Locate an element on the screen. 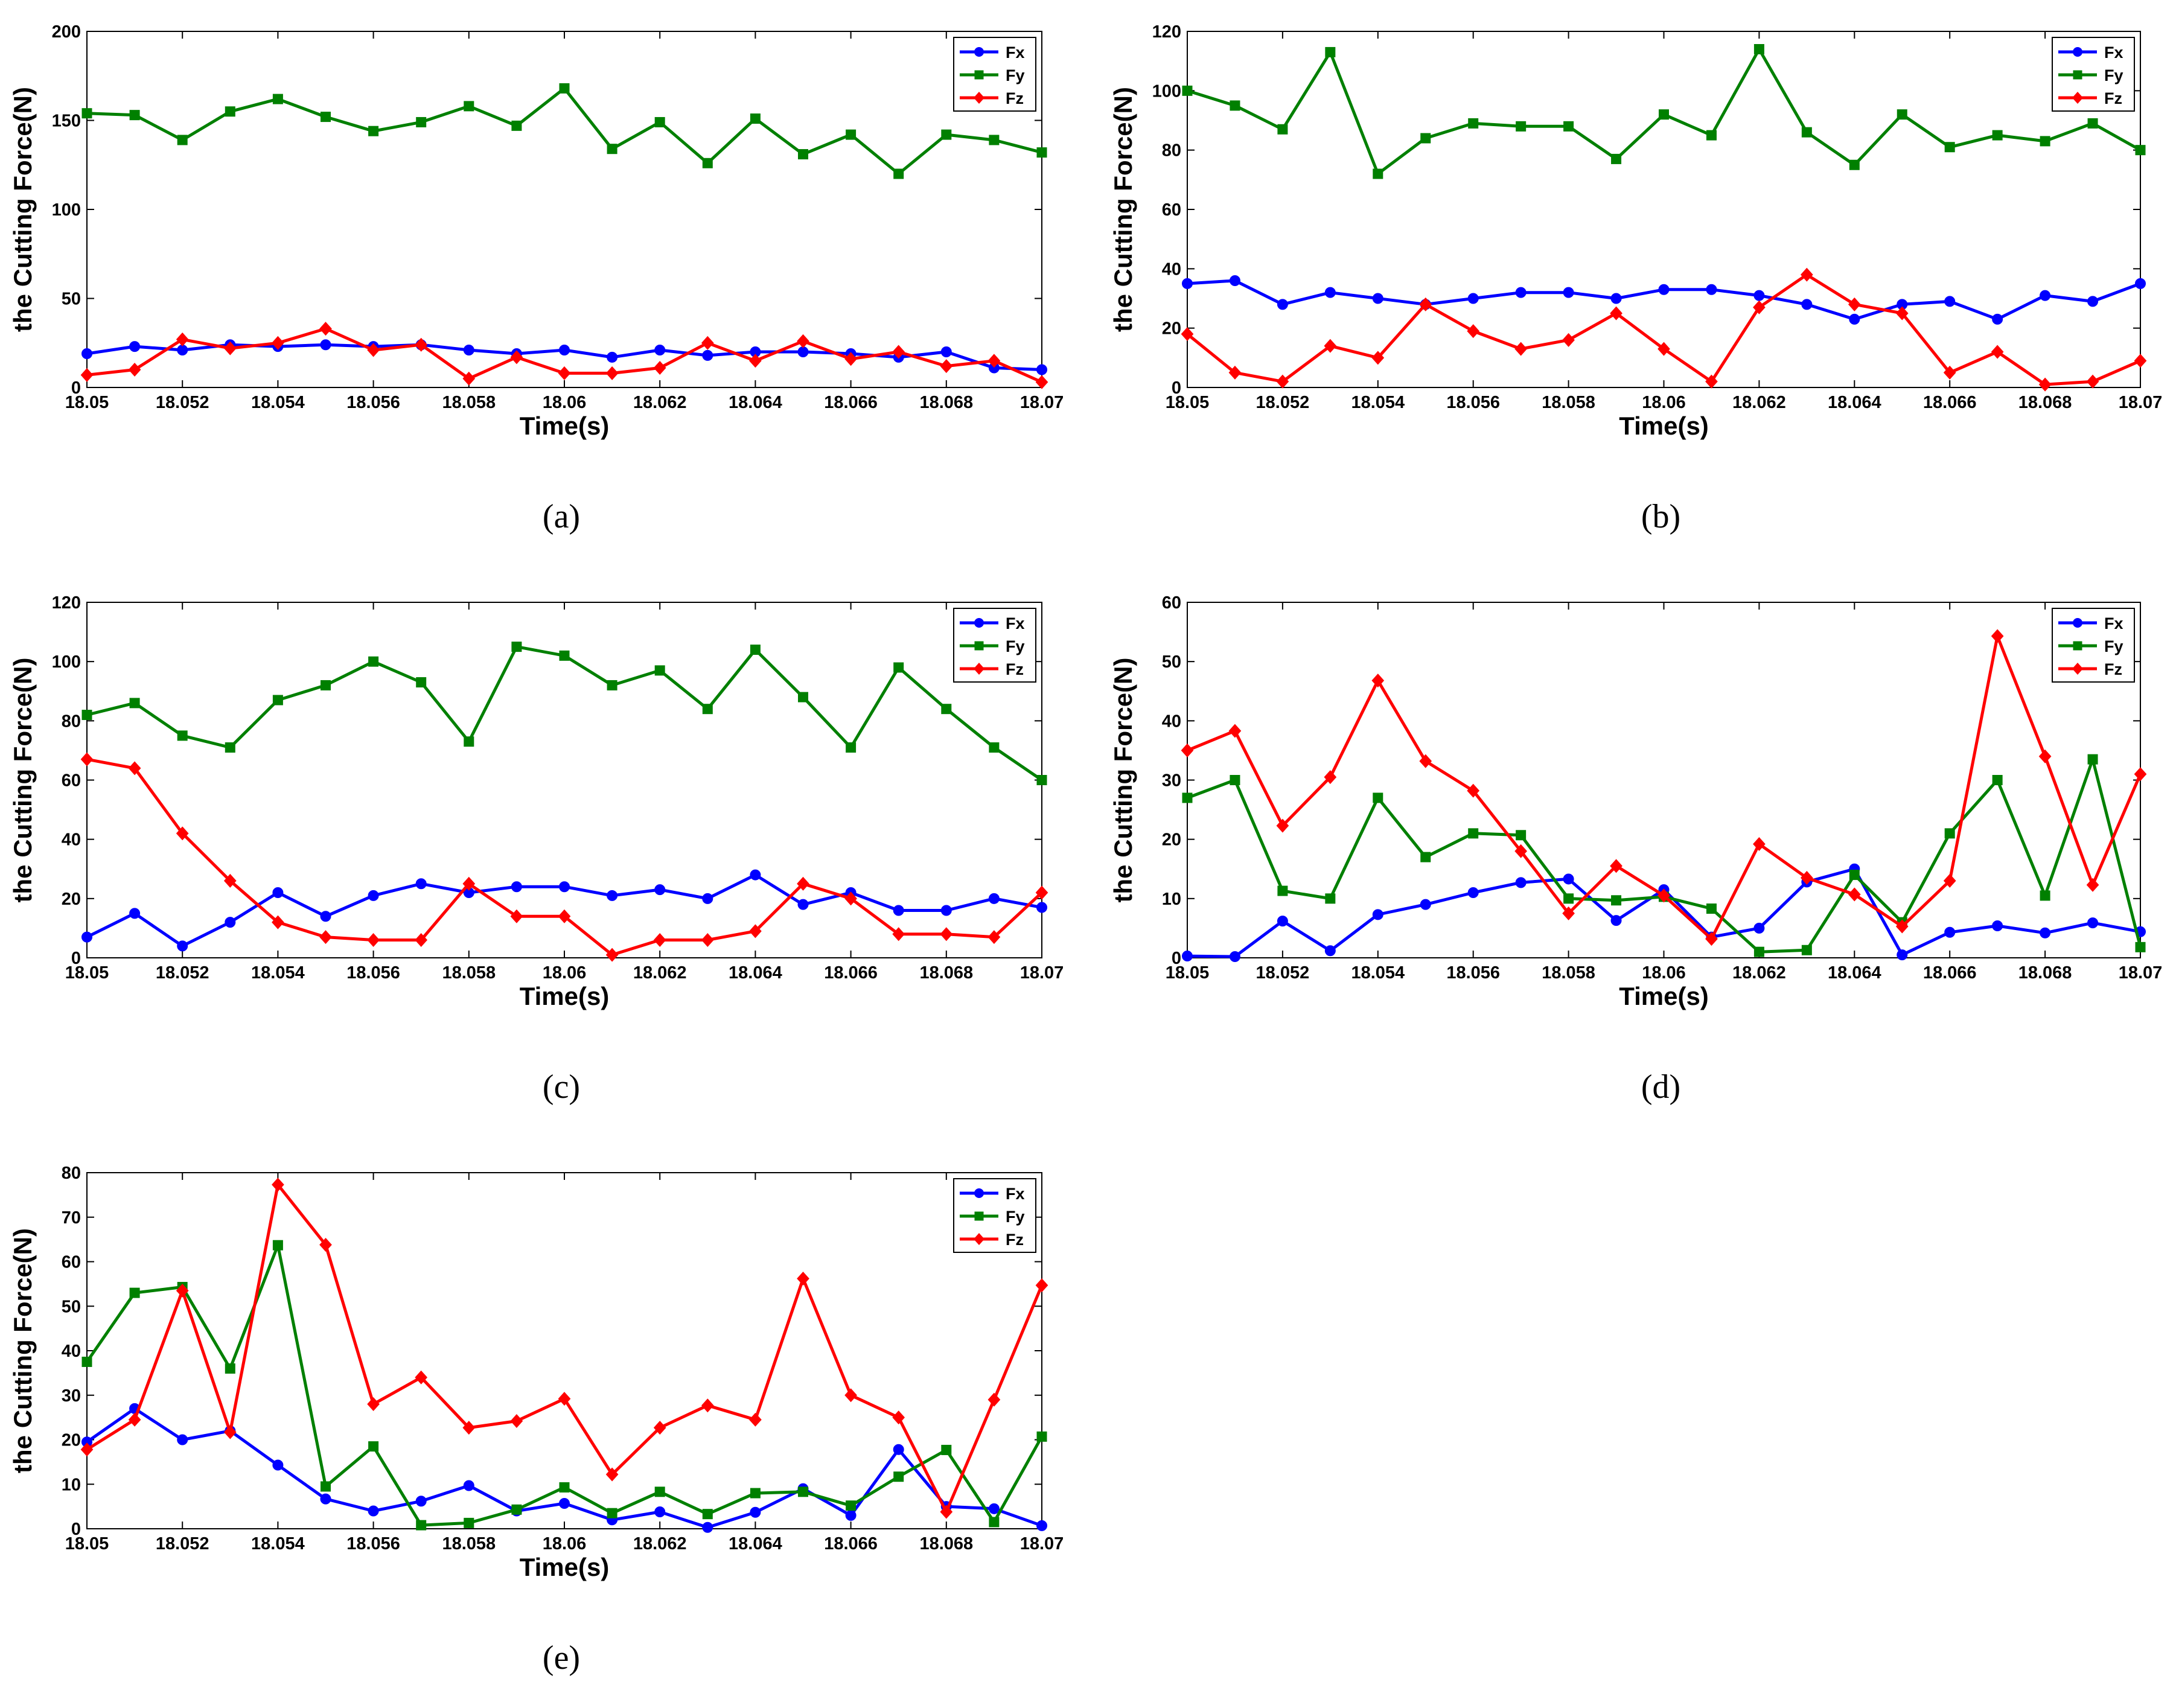  chart-e-series-fx-point is located at coordinates (421, 1501).